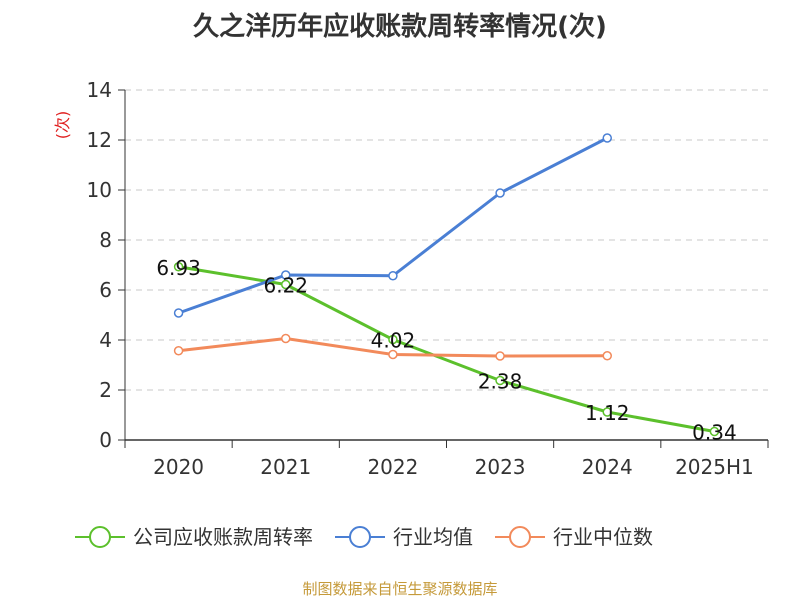 The width and height of the screenshot is (800, 600). I want to click on data-label: 0.34, so click(714, 433).